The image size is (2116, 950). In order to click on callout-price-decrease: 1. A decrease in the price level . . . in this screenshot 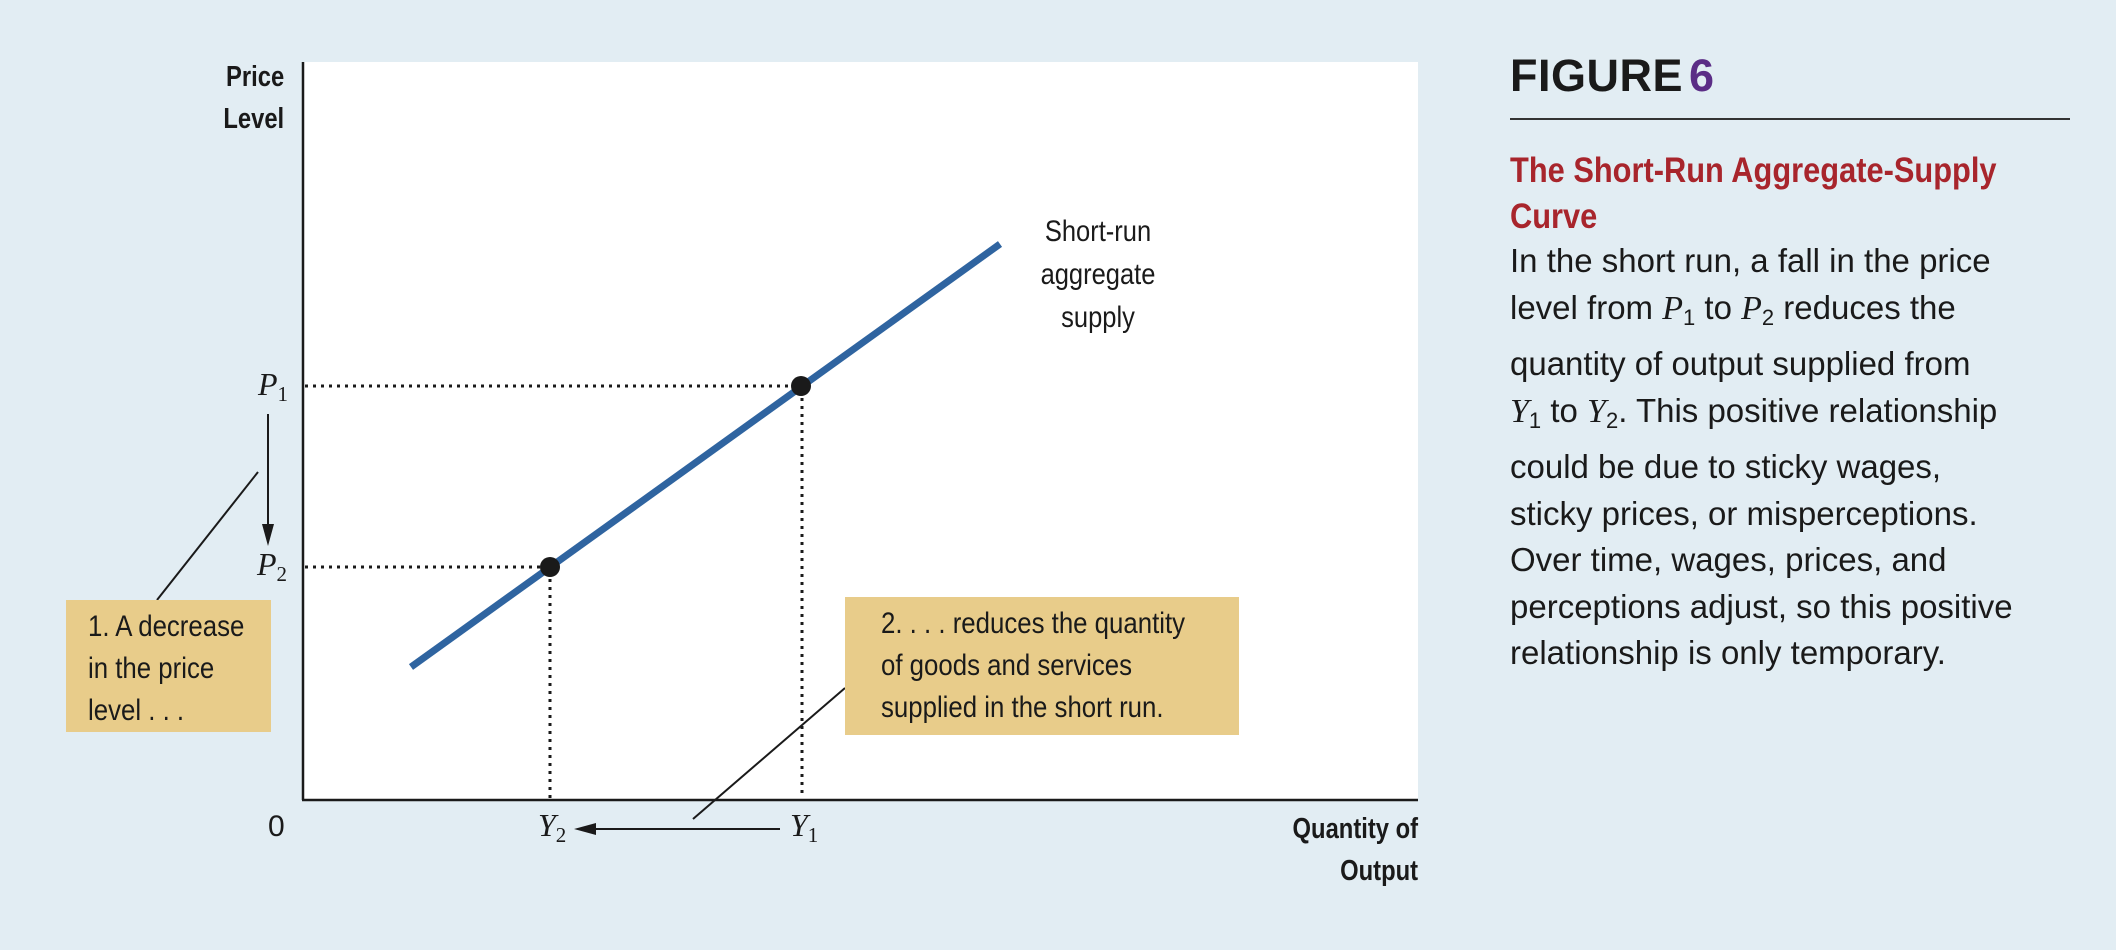, I will do `click(168, 666)`.